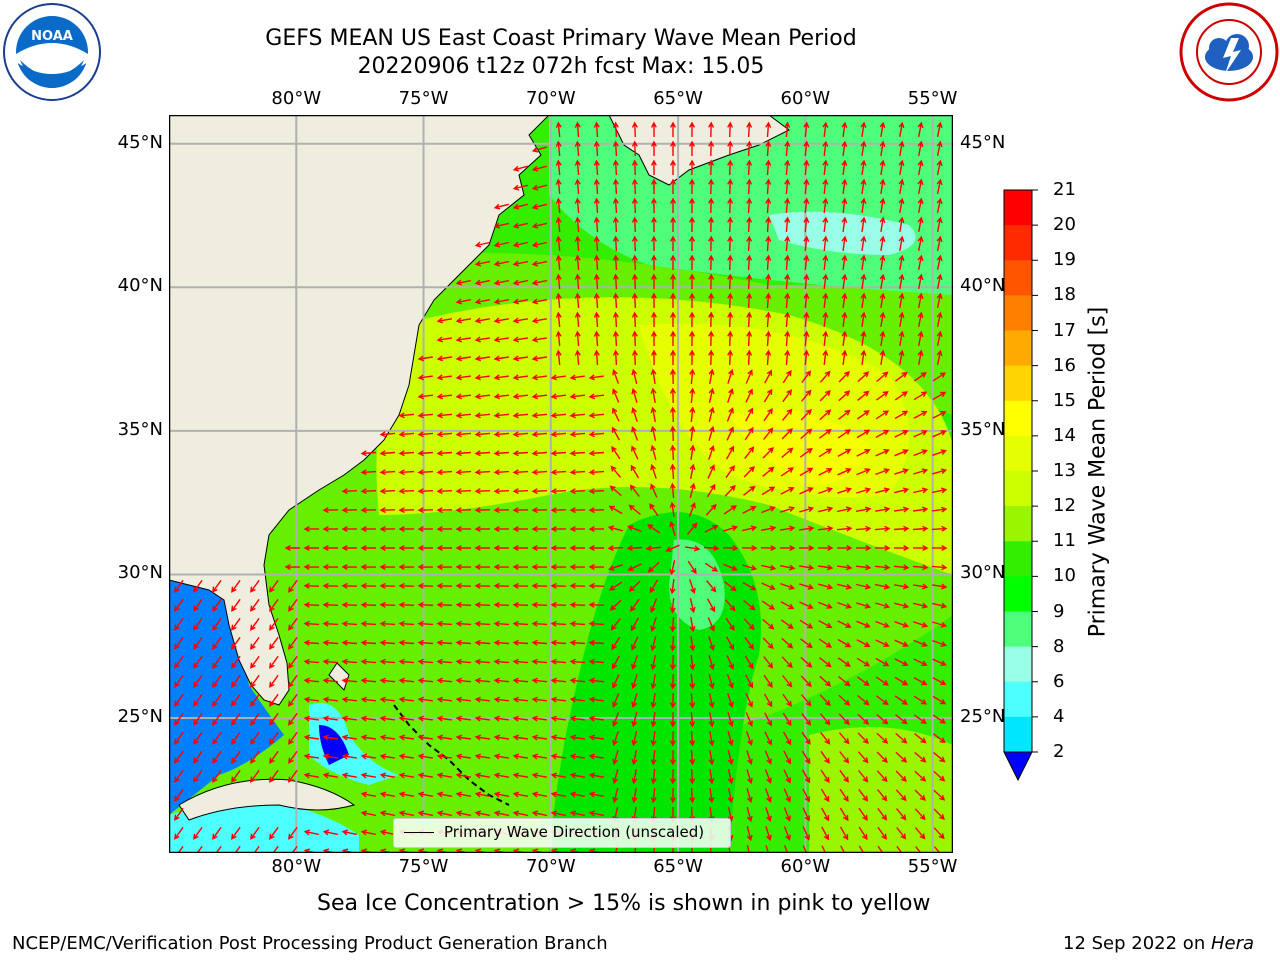 The image size is (1280, 960). I want to click on colorbar-label: 6, so click(1059, 681).